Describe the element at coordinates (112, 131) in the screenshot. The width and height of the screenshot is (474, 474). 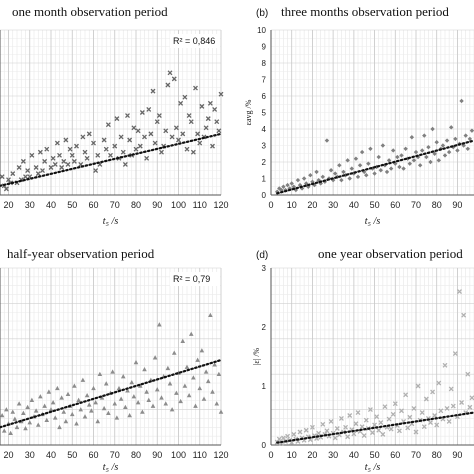
I see `data-points` at that location.